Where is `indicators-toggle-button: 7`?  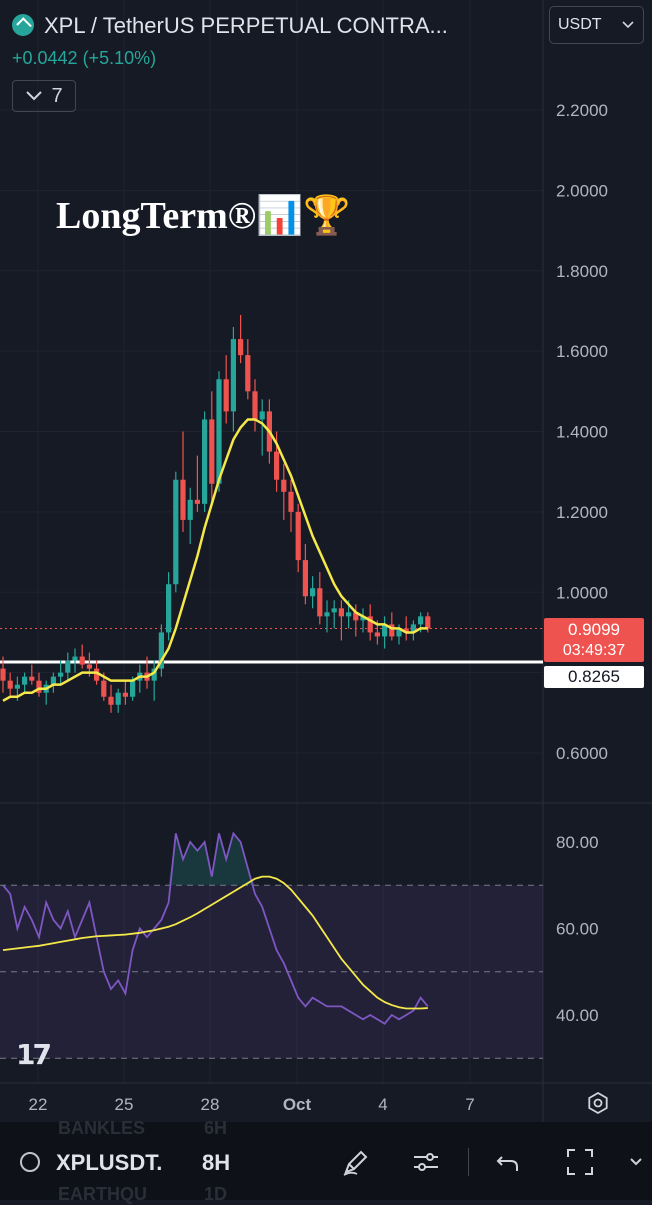
indicators-toggle-button: 7 is located at coordinates (44, 96).